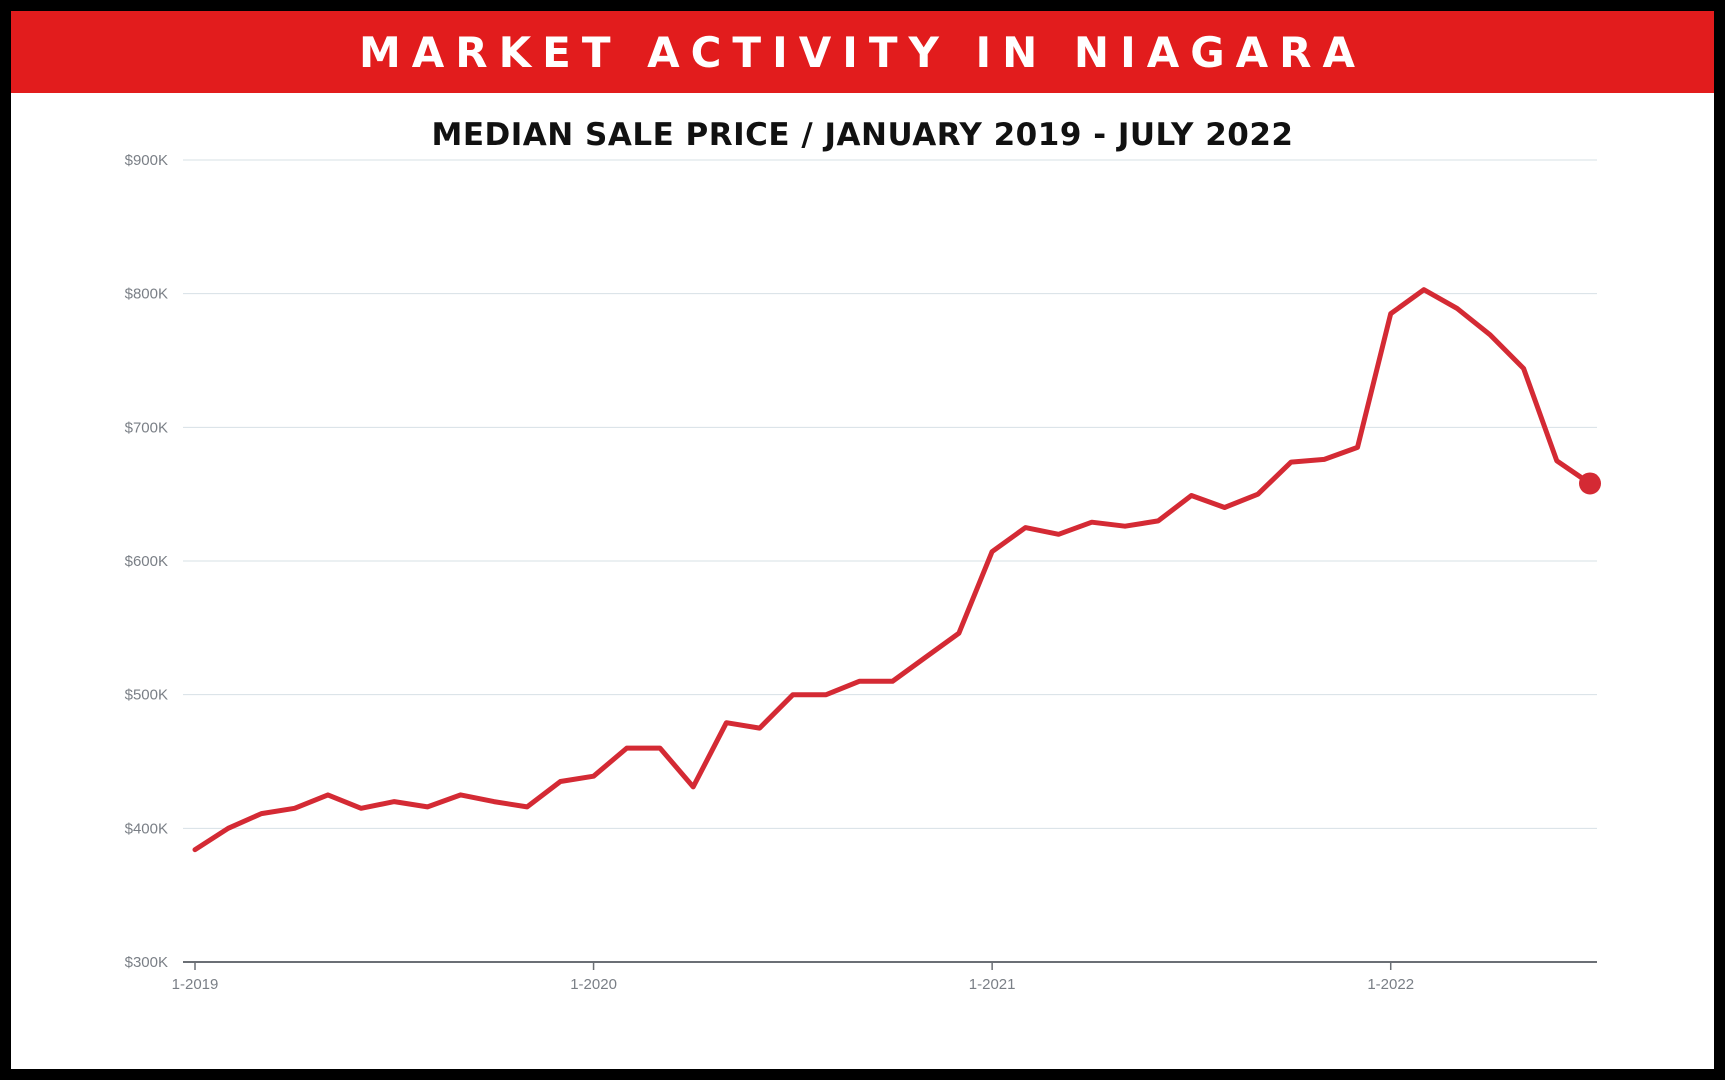 The image size is (1725, 1080). I want to click on y-tick-label: $300K, so click(146, 962).